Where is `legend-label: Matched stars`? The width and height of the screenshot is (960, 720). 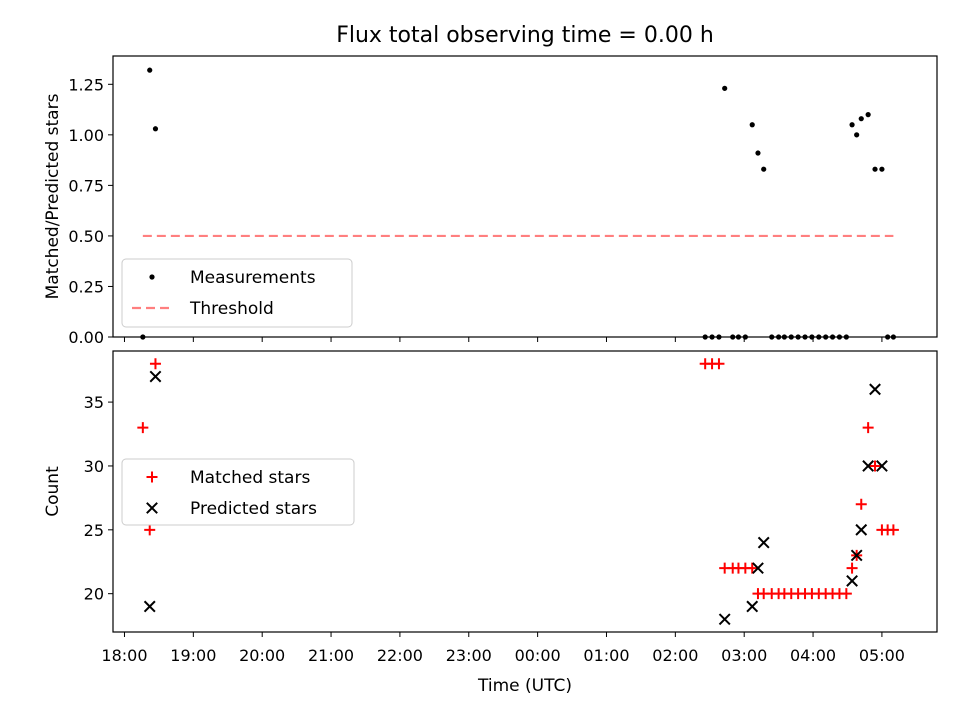
legend-label: Matched stars is located at coordinates (250, 478).